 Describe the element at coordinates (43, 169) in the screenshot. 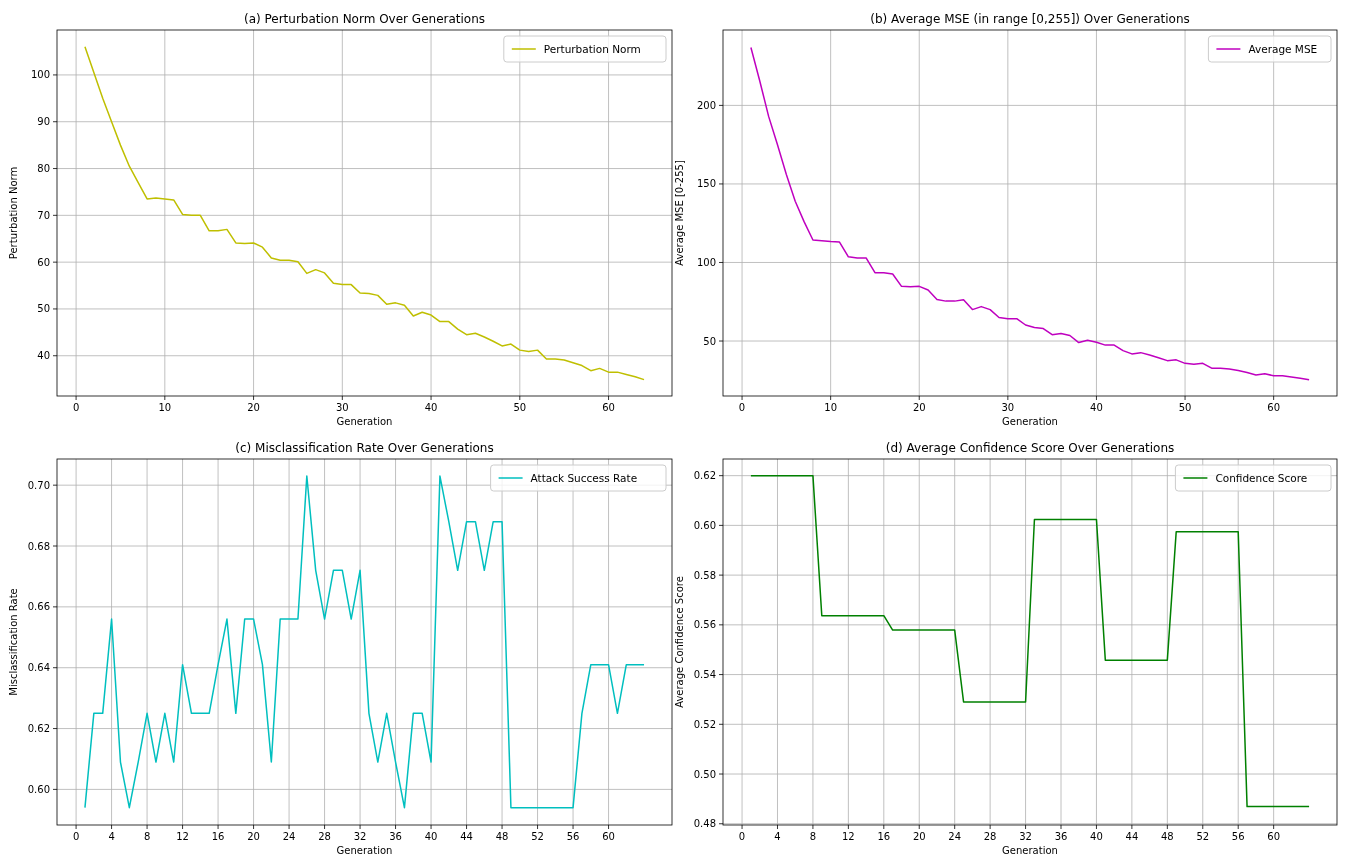

I see `y-tick-label: 80` at that location.